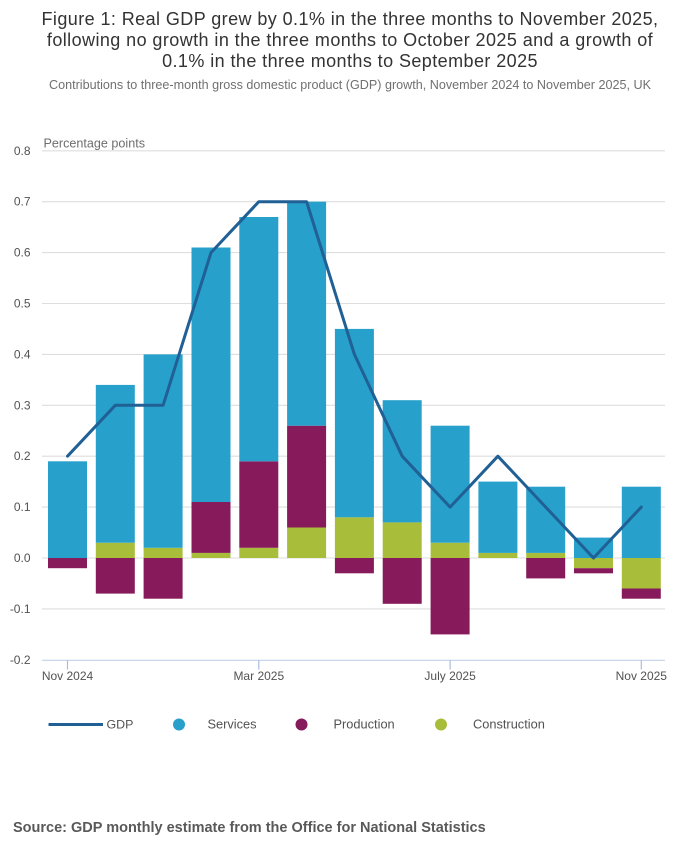 This screenshot has width=700, height=857. I want to click on svg-text: -0.1, so click(20, 609).